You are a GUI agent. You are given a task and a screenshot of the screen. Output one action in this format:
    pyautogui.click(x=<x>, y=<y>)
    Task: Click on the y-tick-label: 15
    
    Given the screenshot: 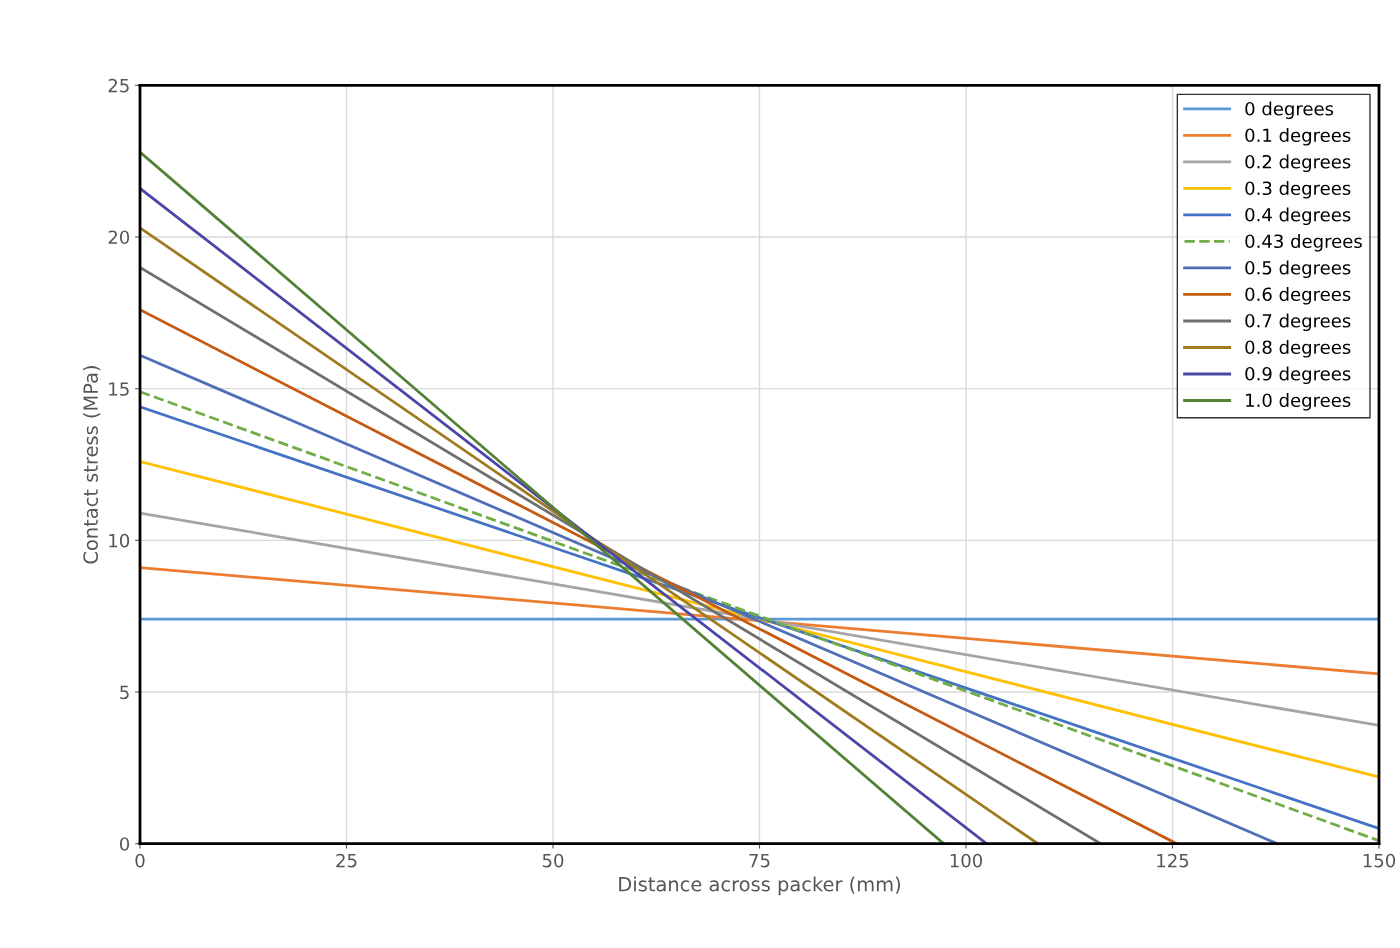 What is the action you would take?
    pyautogui.click(x=119, y=389)
    